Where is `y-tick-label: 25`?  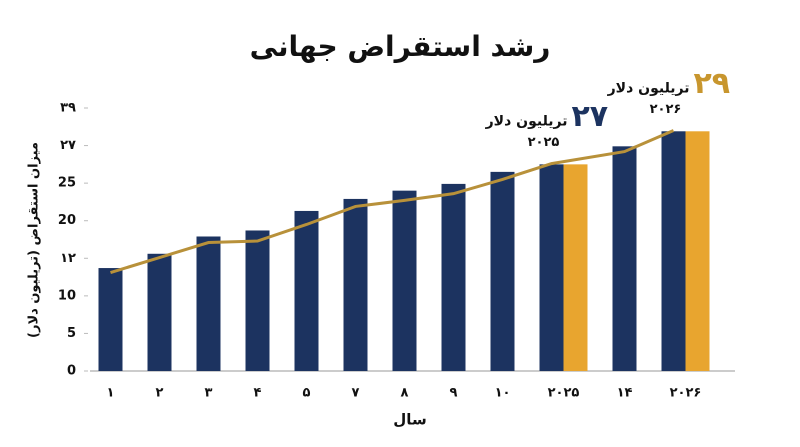 y-tick-label: 25 is located at coordinates (67, 183).